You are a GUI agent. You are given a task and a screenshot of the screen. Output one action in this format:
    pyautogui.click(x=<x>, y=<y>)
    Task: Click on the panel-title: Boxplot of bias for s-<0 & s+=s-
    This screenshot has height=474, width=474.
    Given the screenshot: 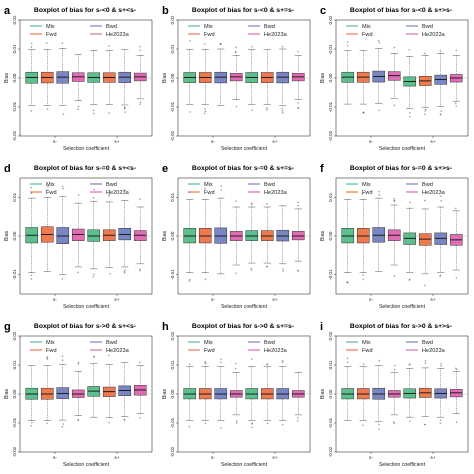 What is the action you would take?
    pyautogui.click(x=243, y=10)
    